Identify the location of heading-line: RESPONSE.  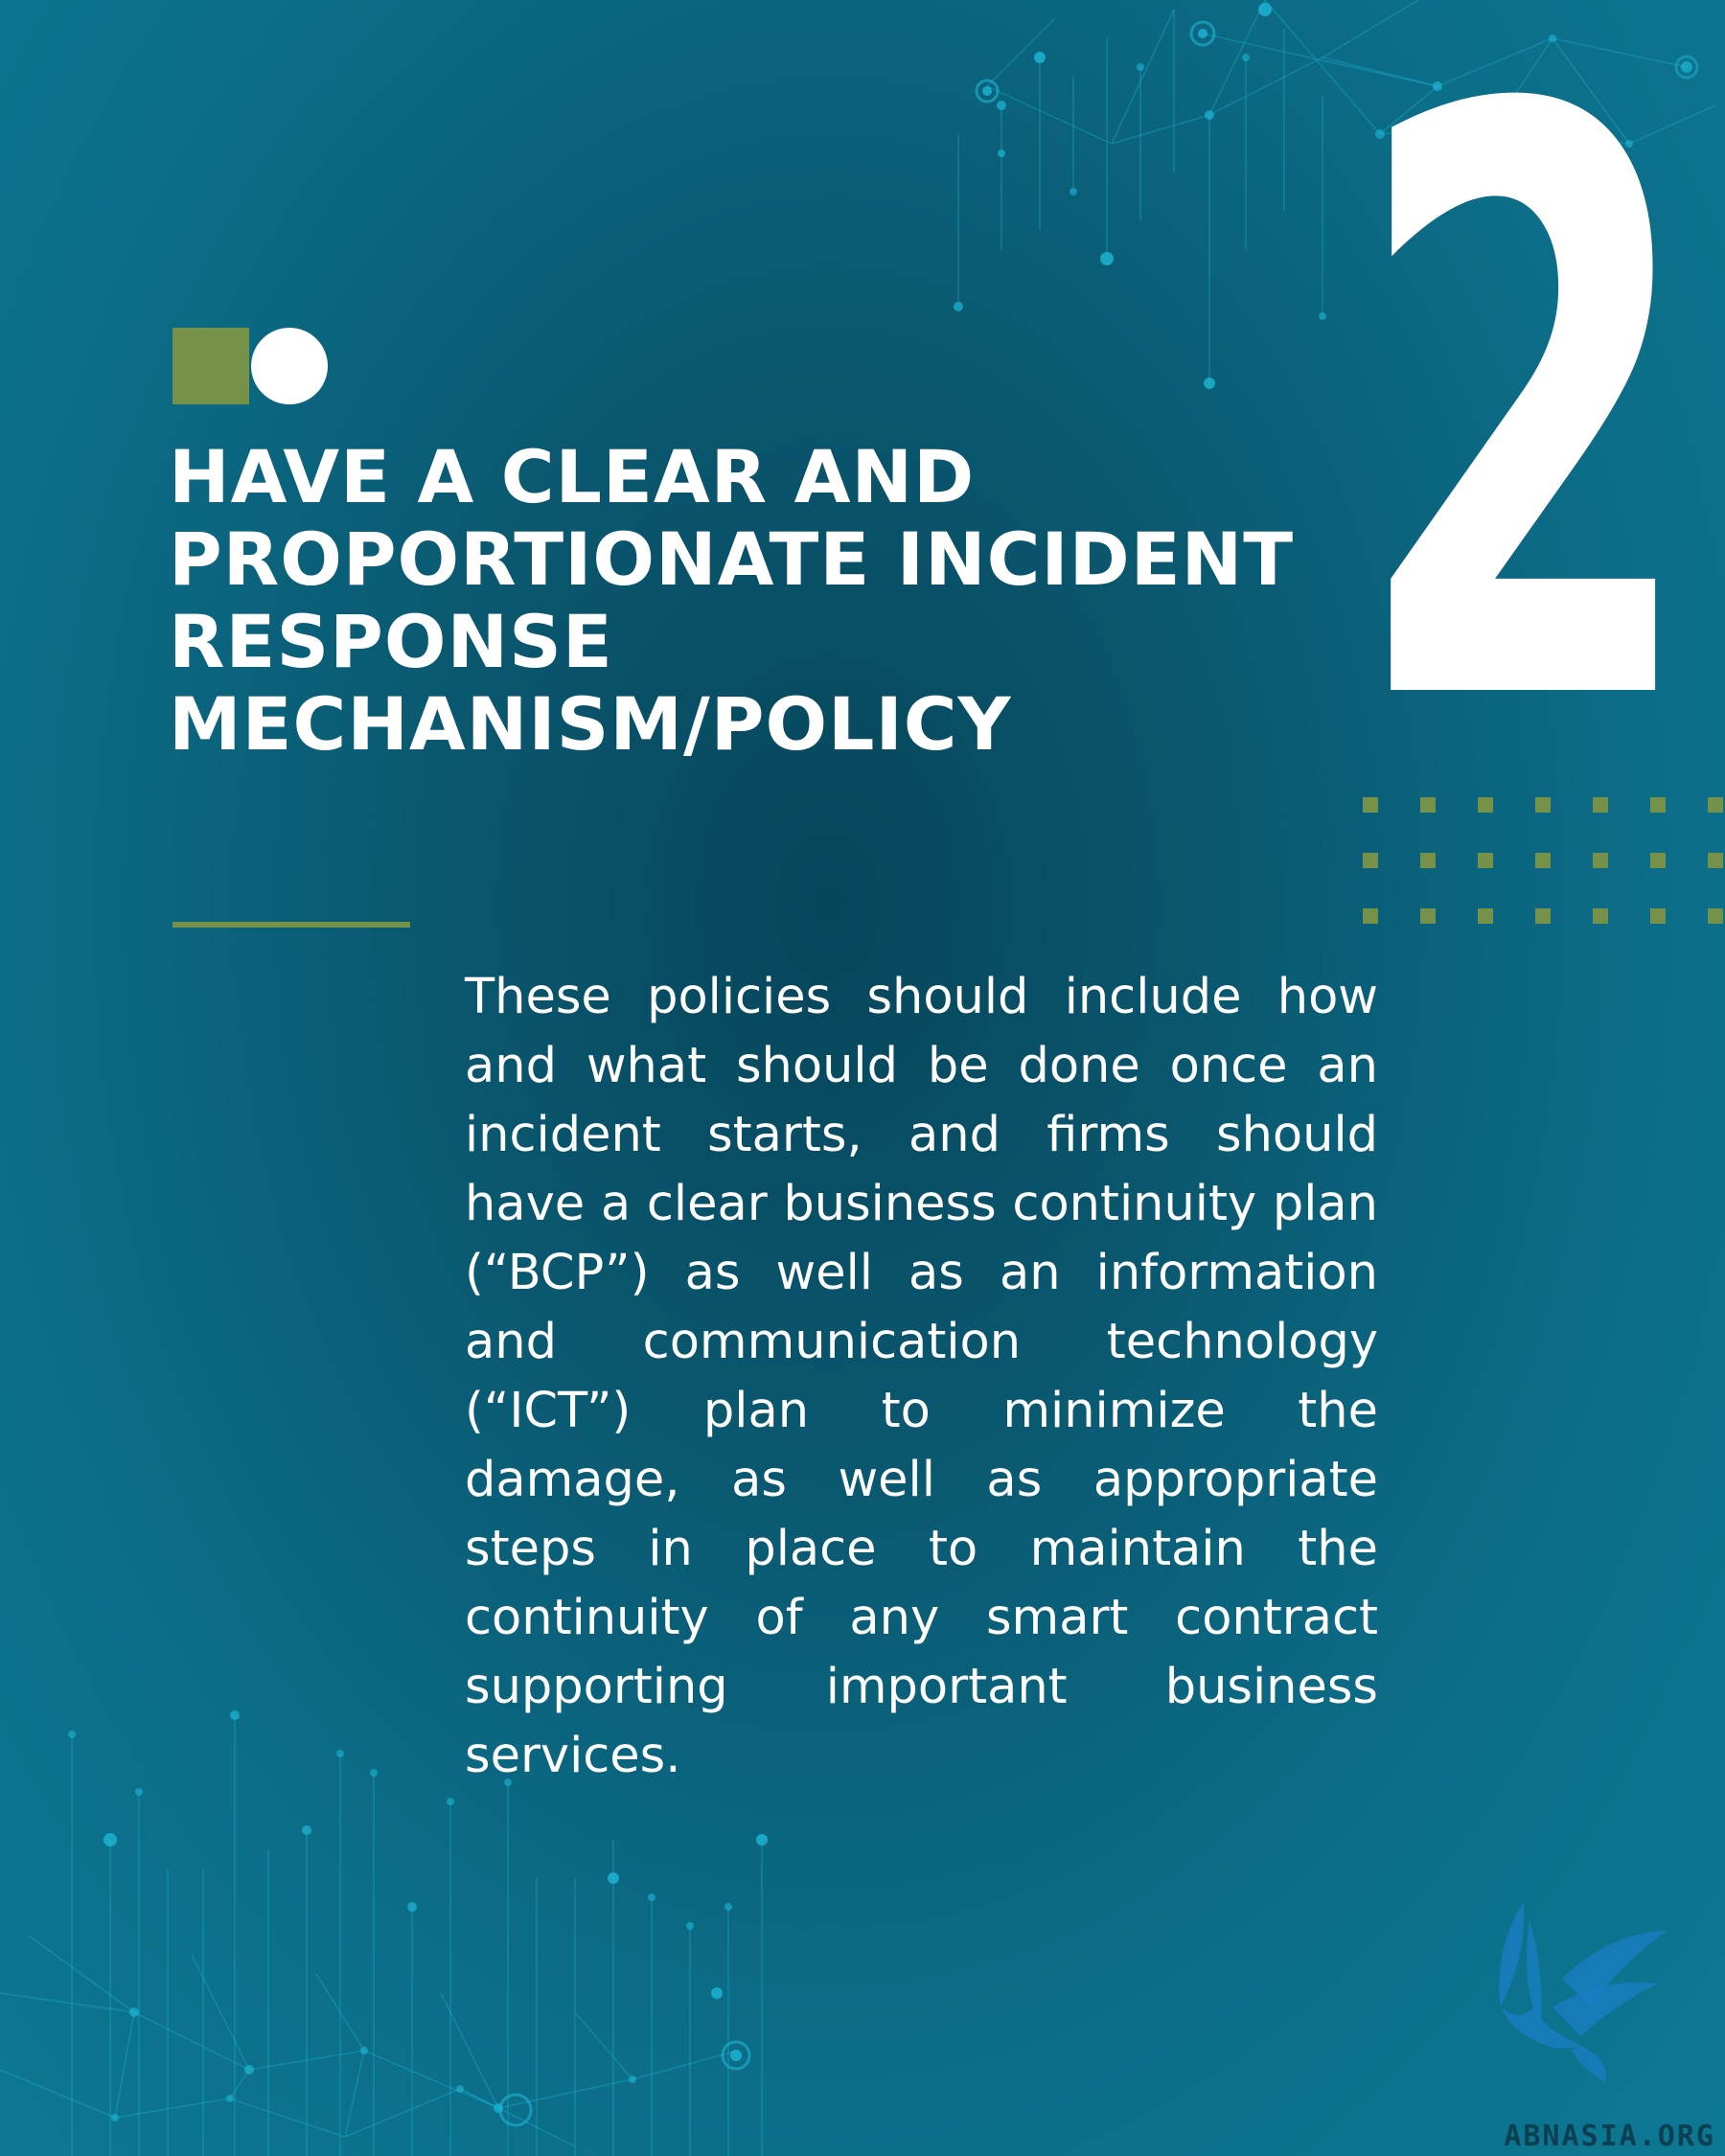
(391, 641).